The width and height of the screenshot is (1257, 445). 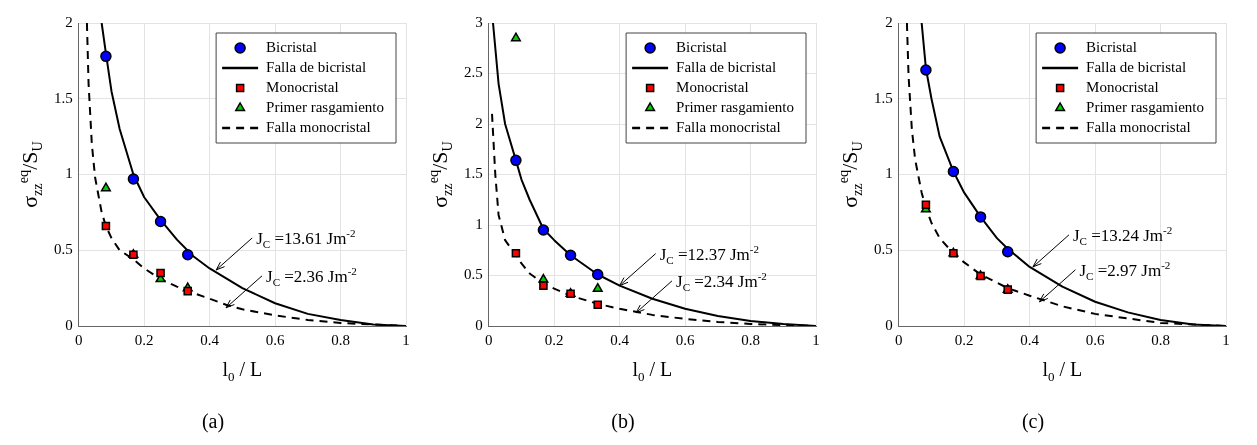 I want to click on text: (b), so click(x=623, y=421).